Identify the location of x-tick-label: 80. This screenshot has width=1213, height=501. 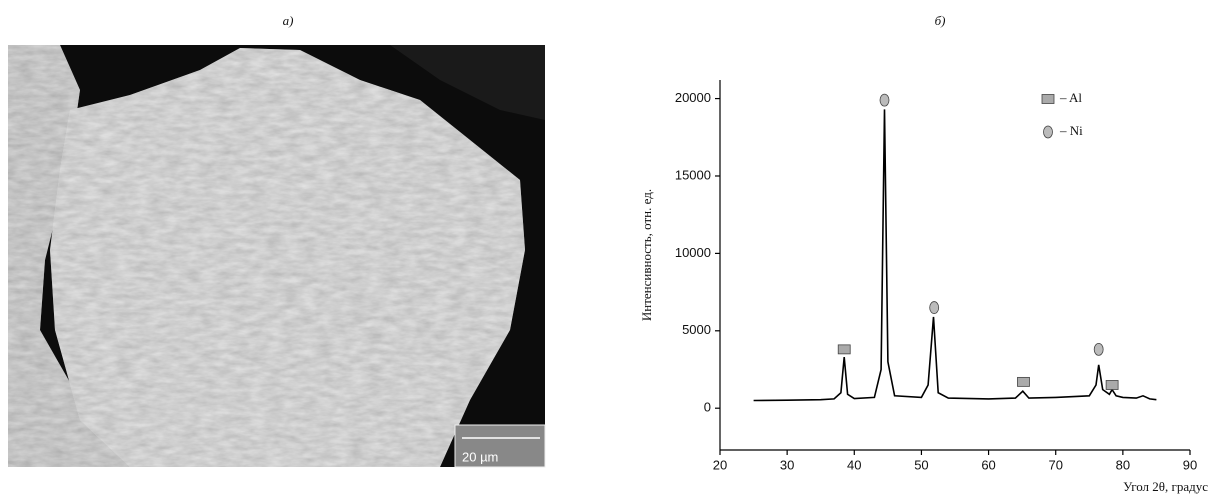
(1123, 464).